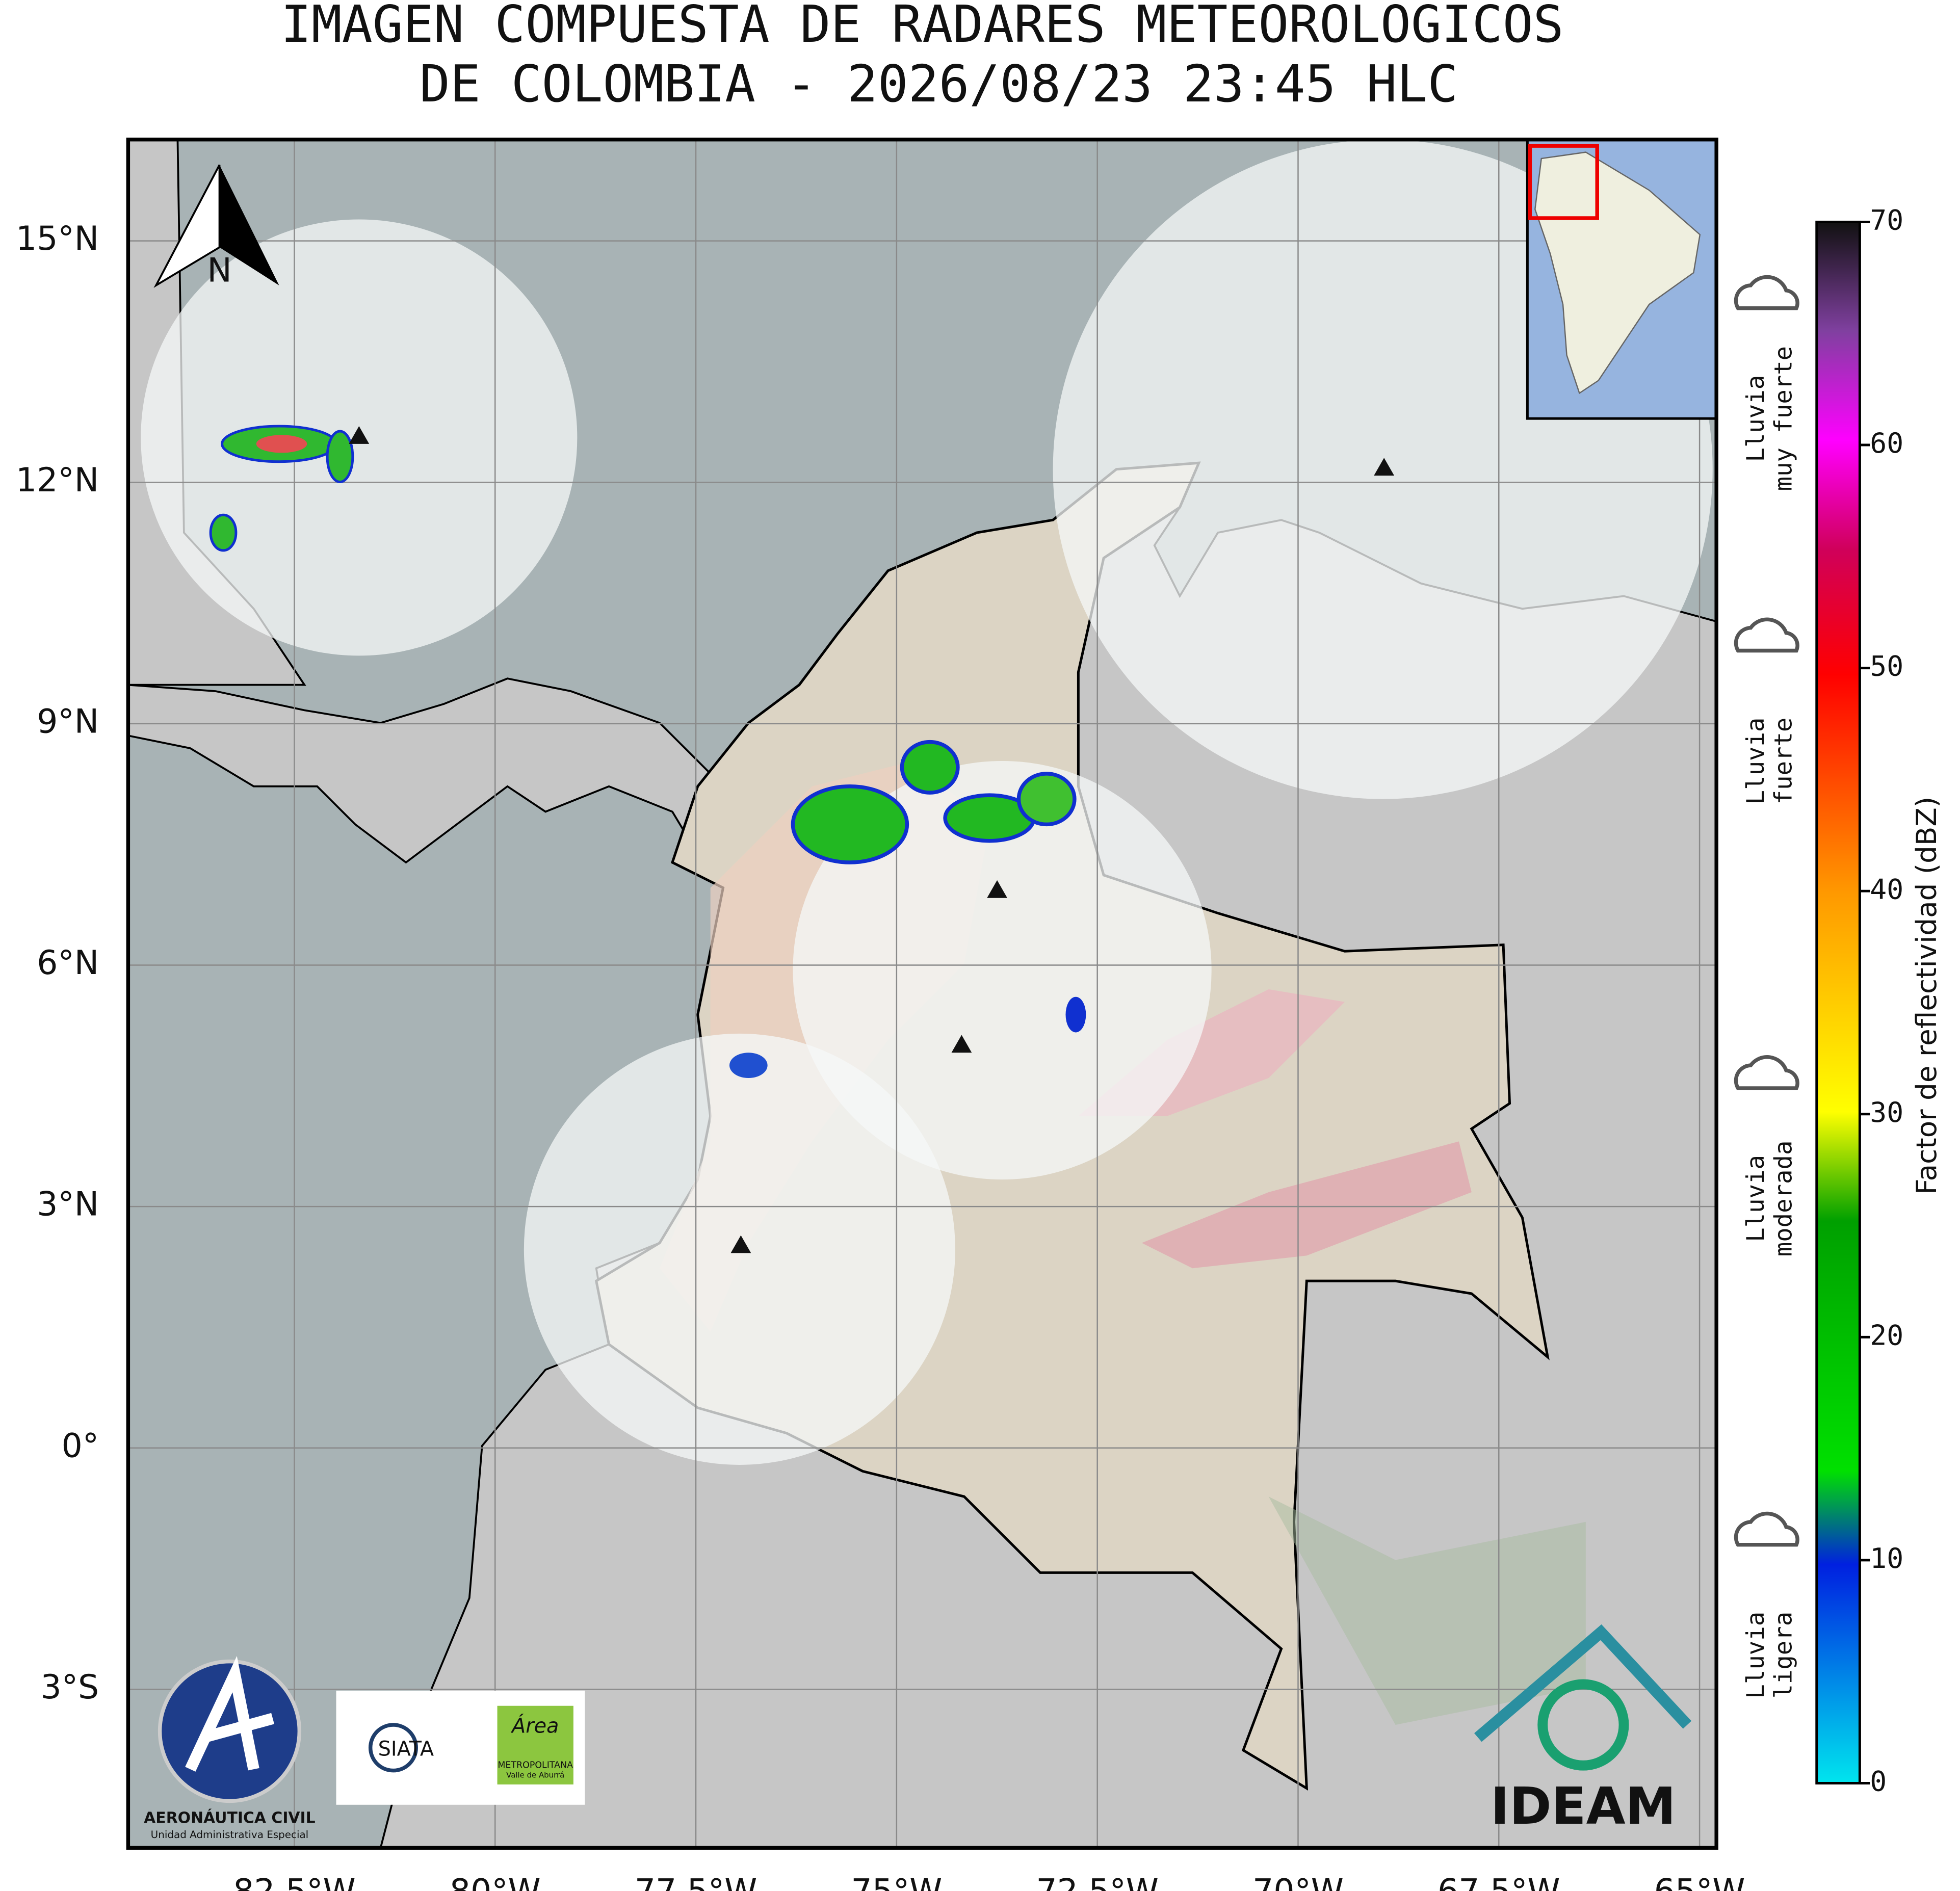 This screenshot has width=1960, height=1891. What do you see at coordinates (1003, 970) in the screenshot?
I see `radar-coverage` at bounding box center [1003, 970].